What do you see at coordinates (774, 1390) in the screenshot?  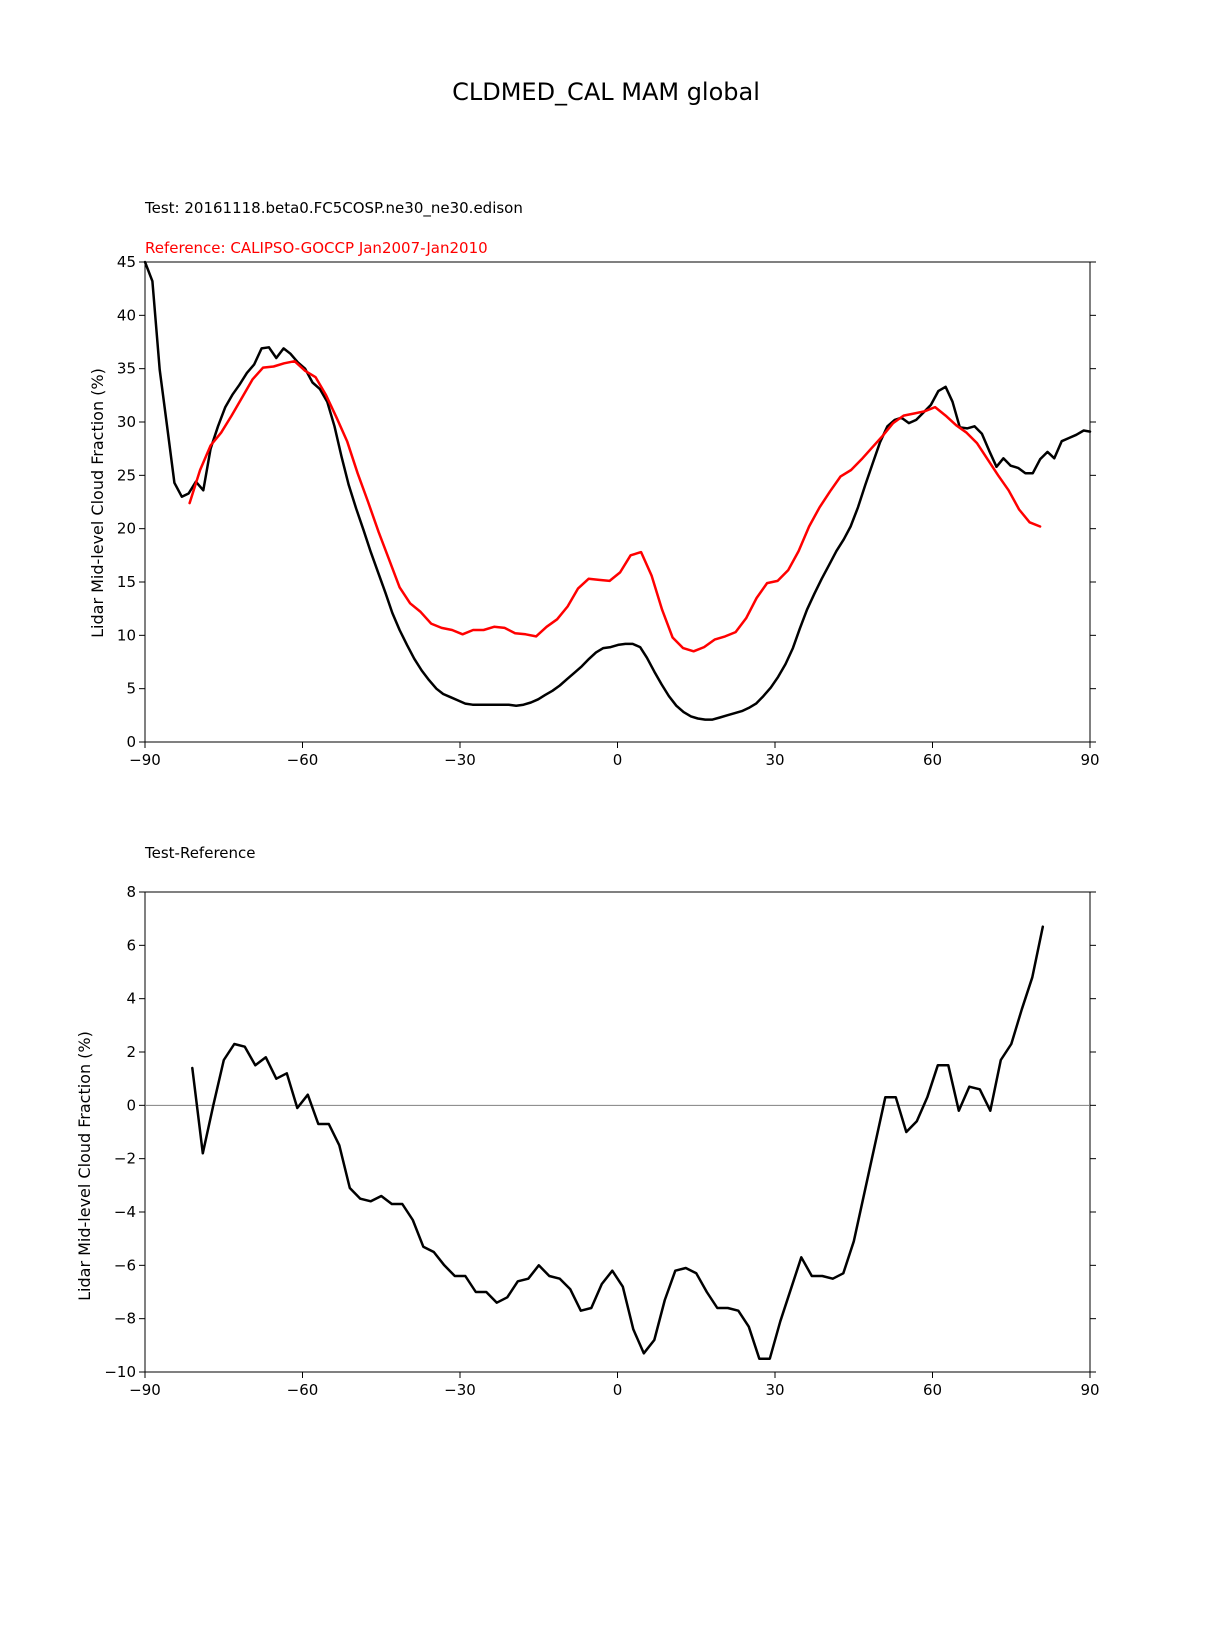 I see `bottom-x-tick-label: 30` at bounding box center [774, 1390].